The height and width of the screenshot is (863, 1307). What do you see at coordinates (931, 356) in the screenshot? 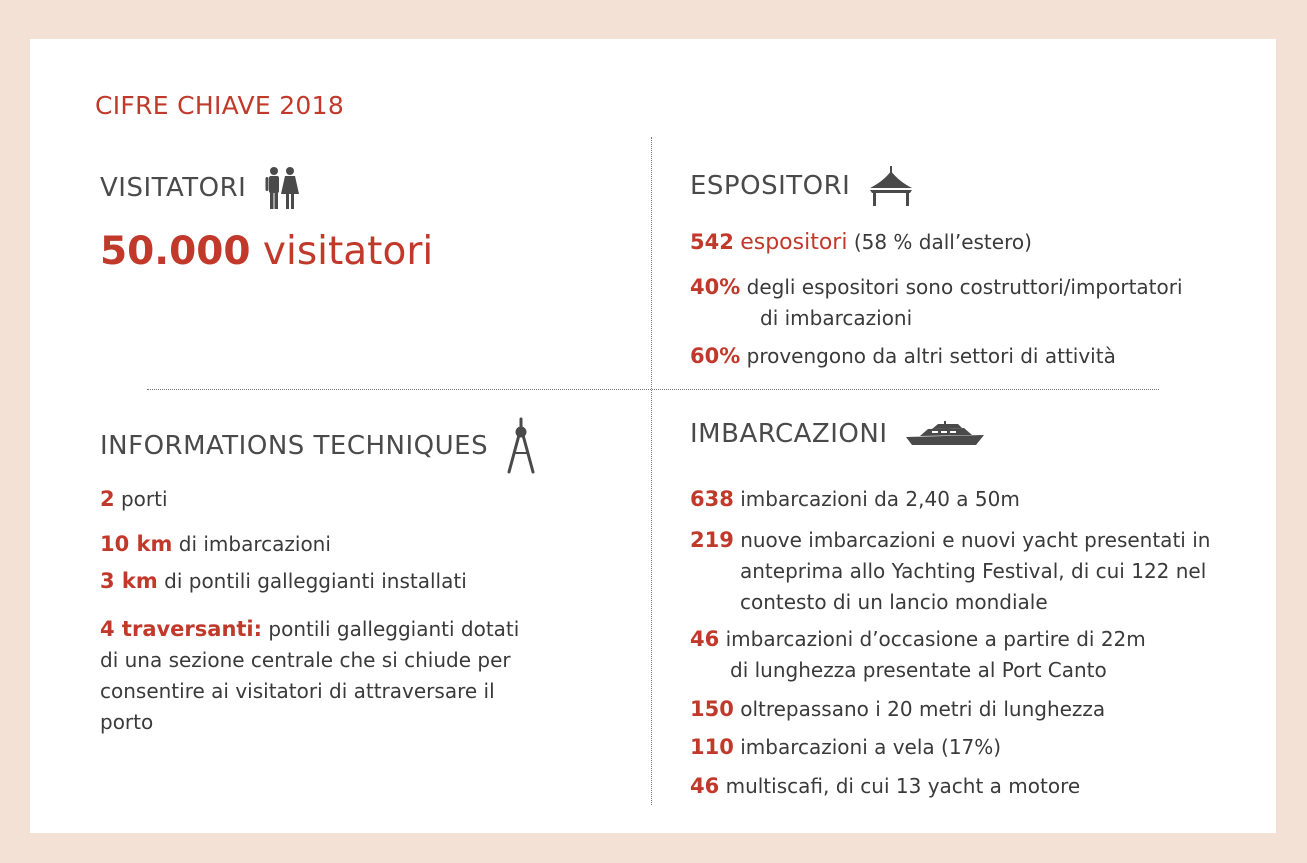
I see `stat-text: provengono da altri settori di attività` at bounding box center [931, 356].